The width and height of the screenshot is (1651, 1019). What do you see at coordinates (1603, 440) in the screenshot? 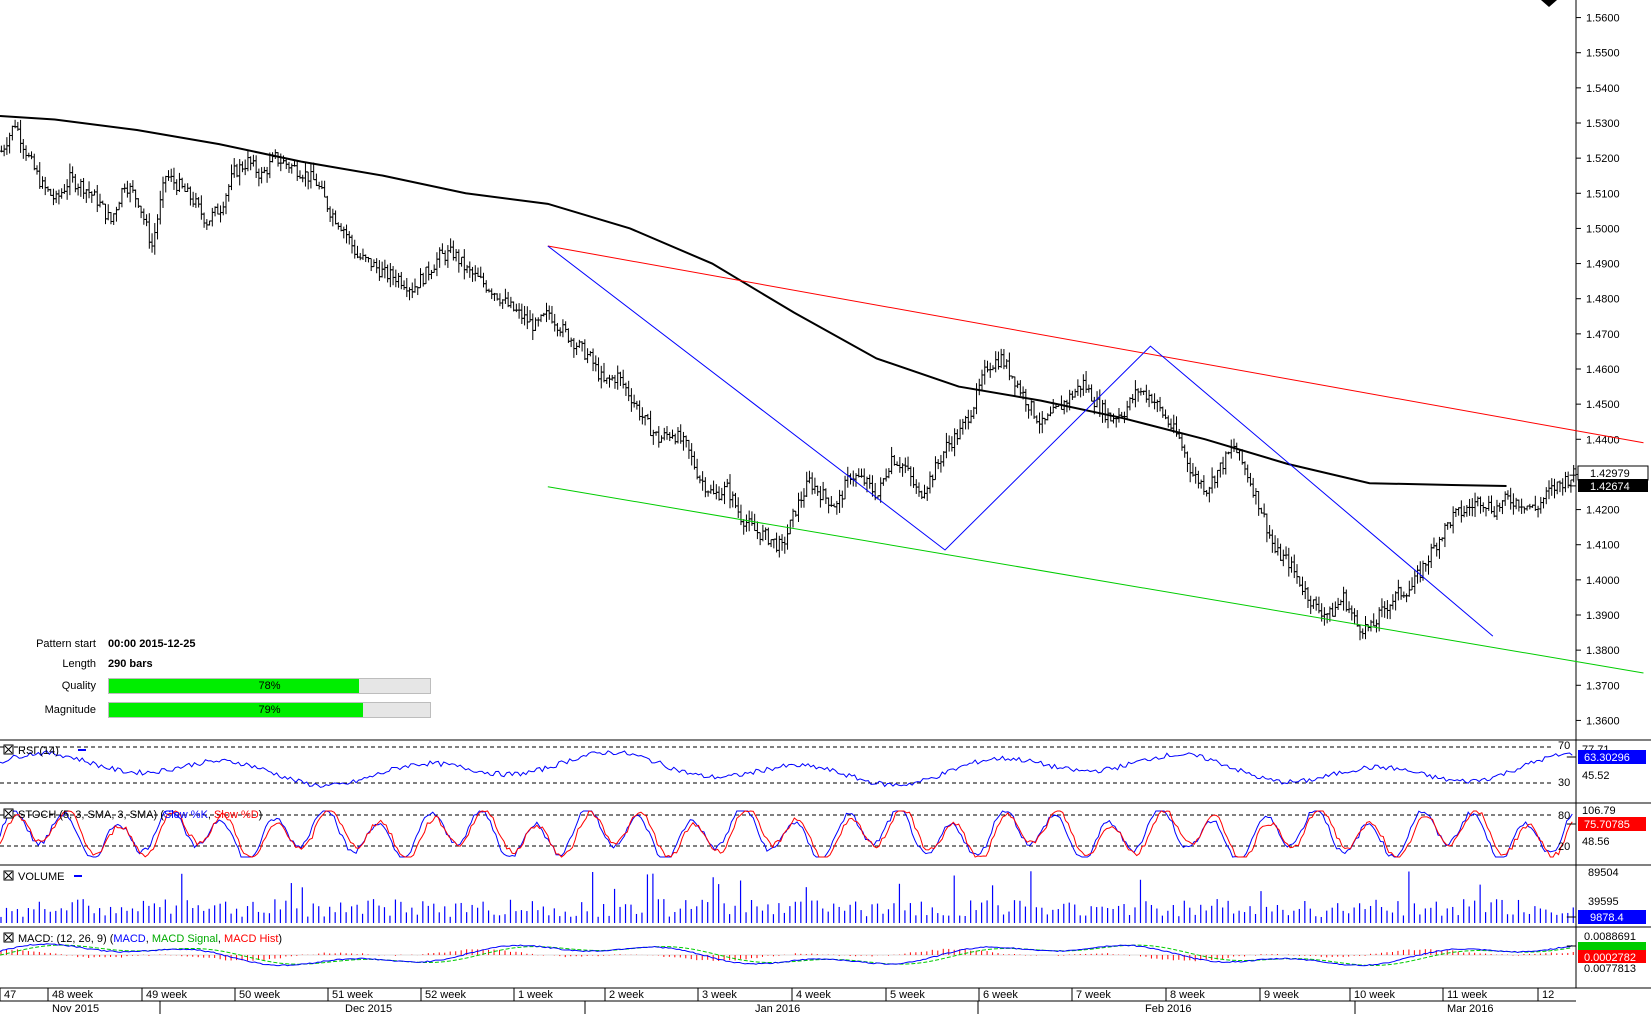
I see `price-tick-label: 1.4400` at bounding box center [1603, 440].